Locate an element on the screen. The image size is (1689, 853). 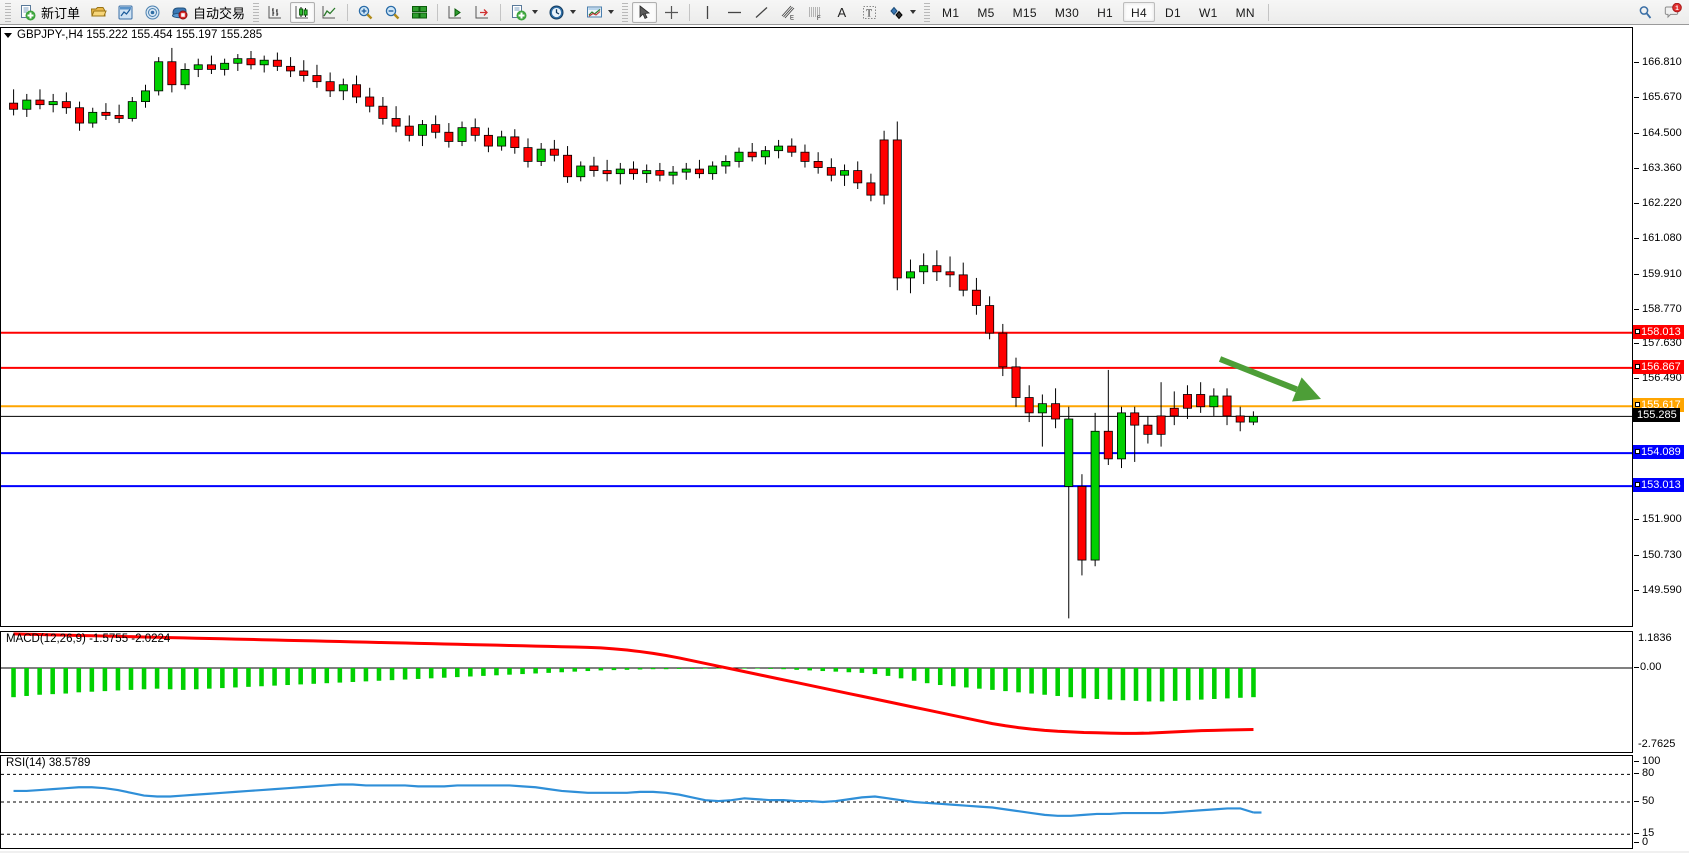
candlestick-chart-button is located at coordinates (303, 12).